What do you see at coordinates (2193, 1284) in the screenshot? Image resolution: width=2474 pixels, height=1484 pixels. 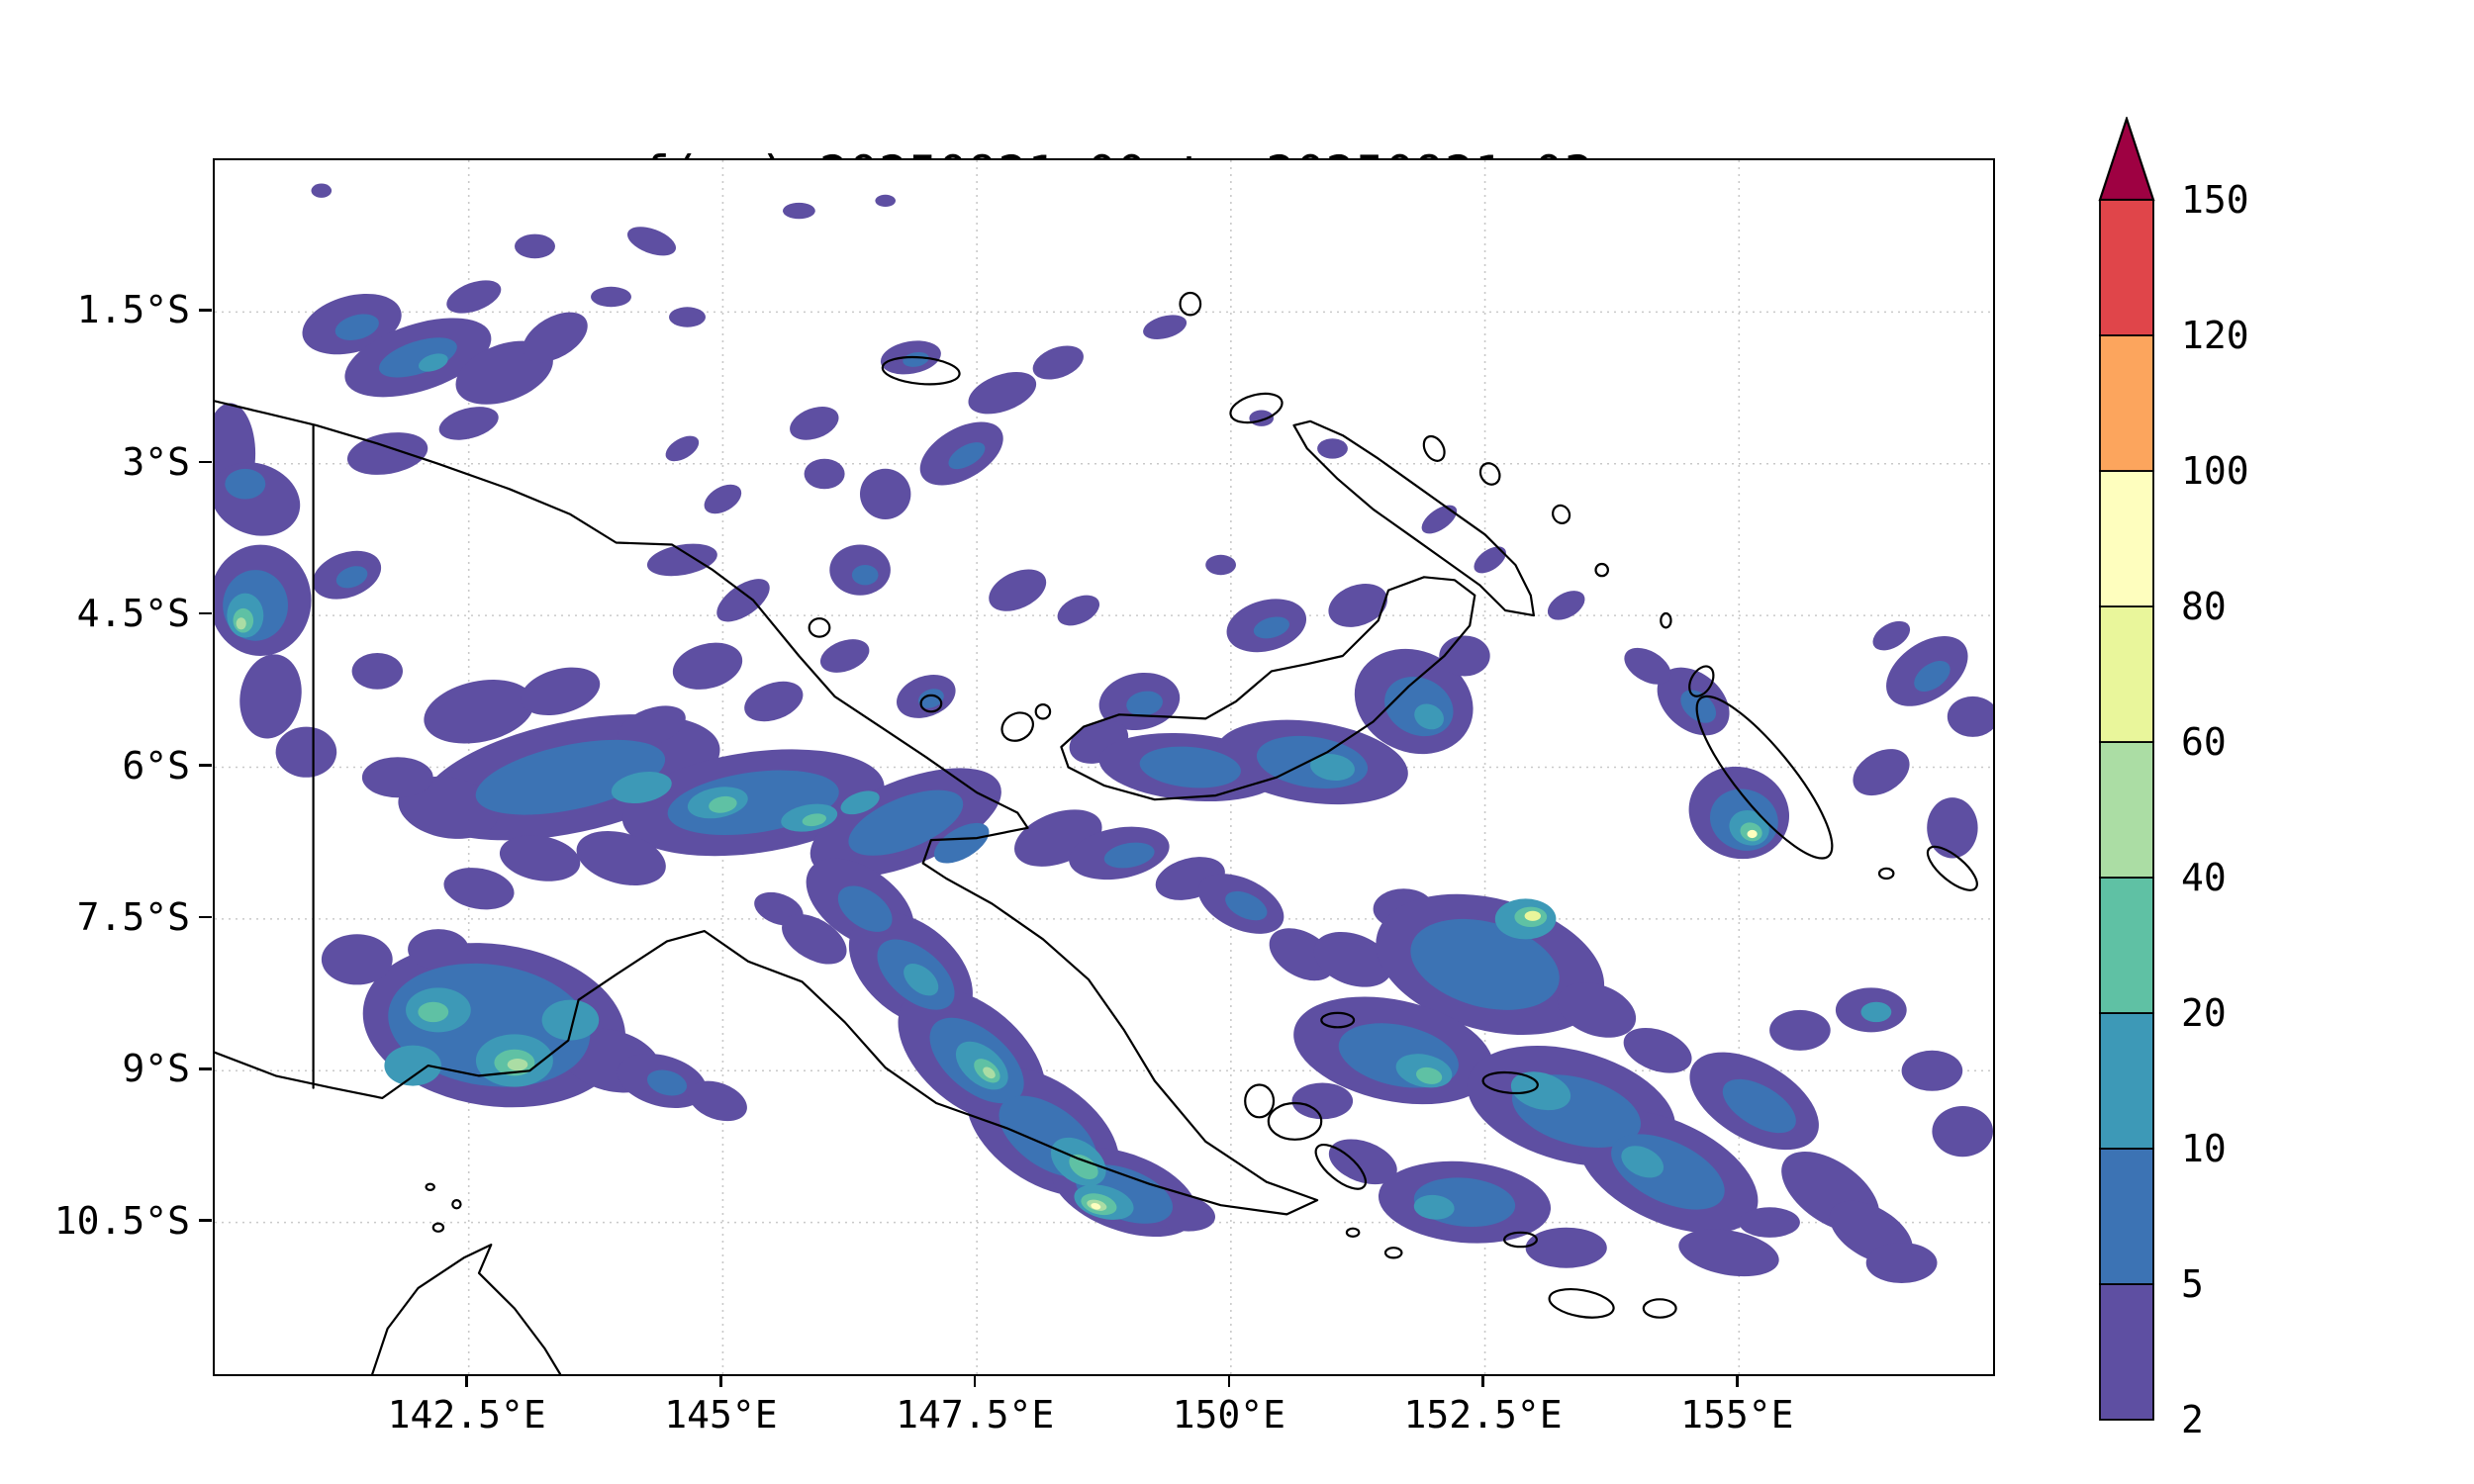 I see `colorbar-tick-label: 5` at bounding box center [2193, 1284].